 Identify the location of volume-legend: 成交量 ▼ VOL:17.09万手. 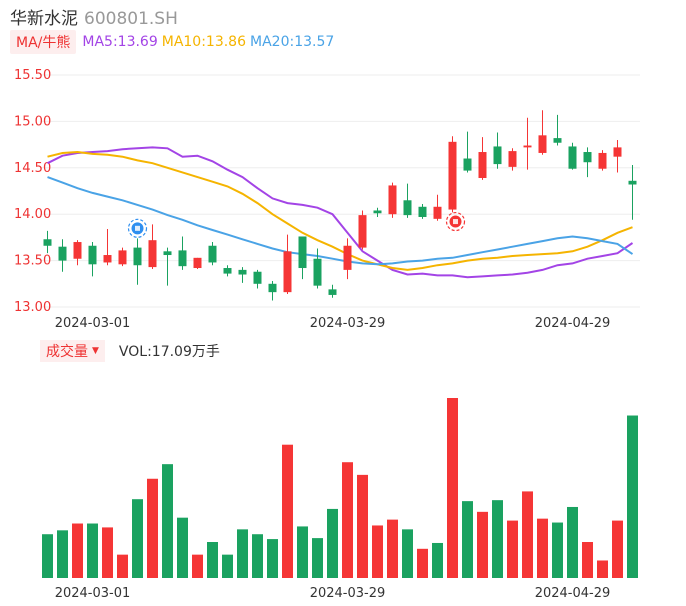
(130, 351).